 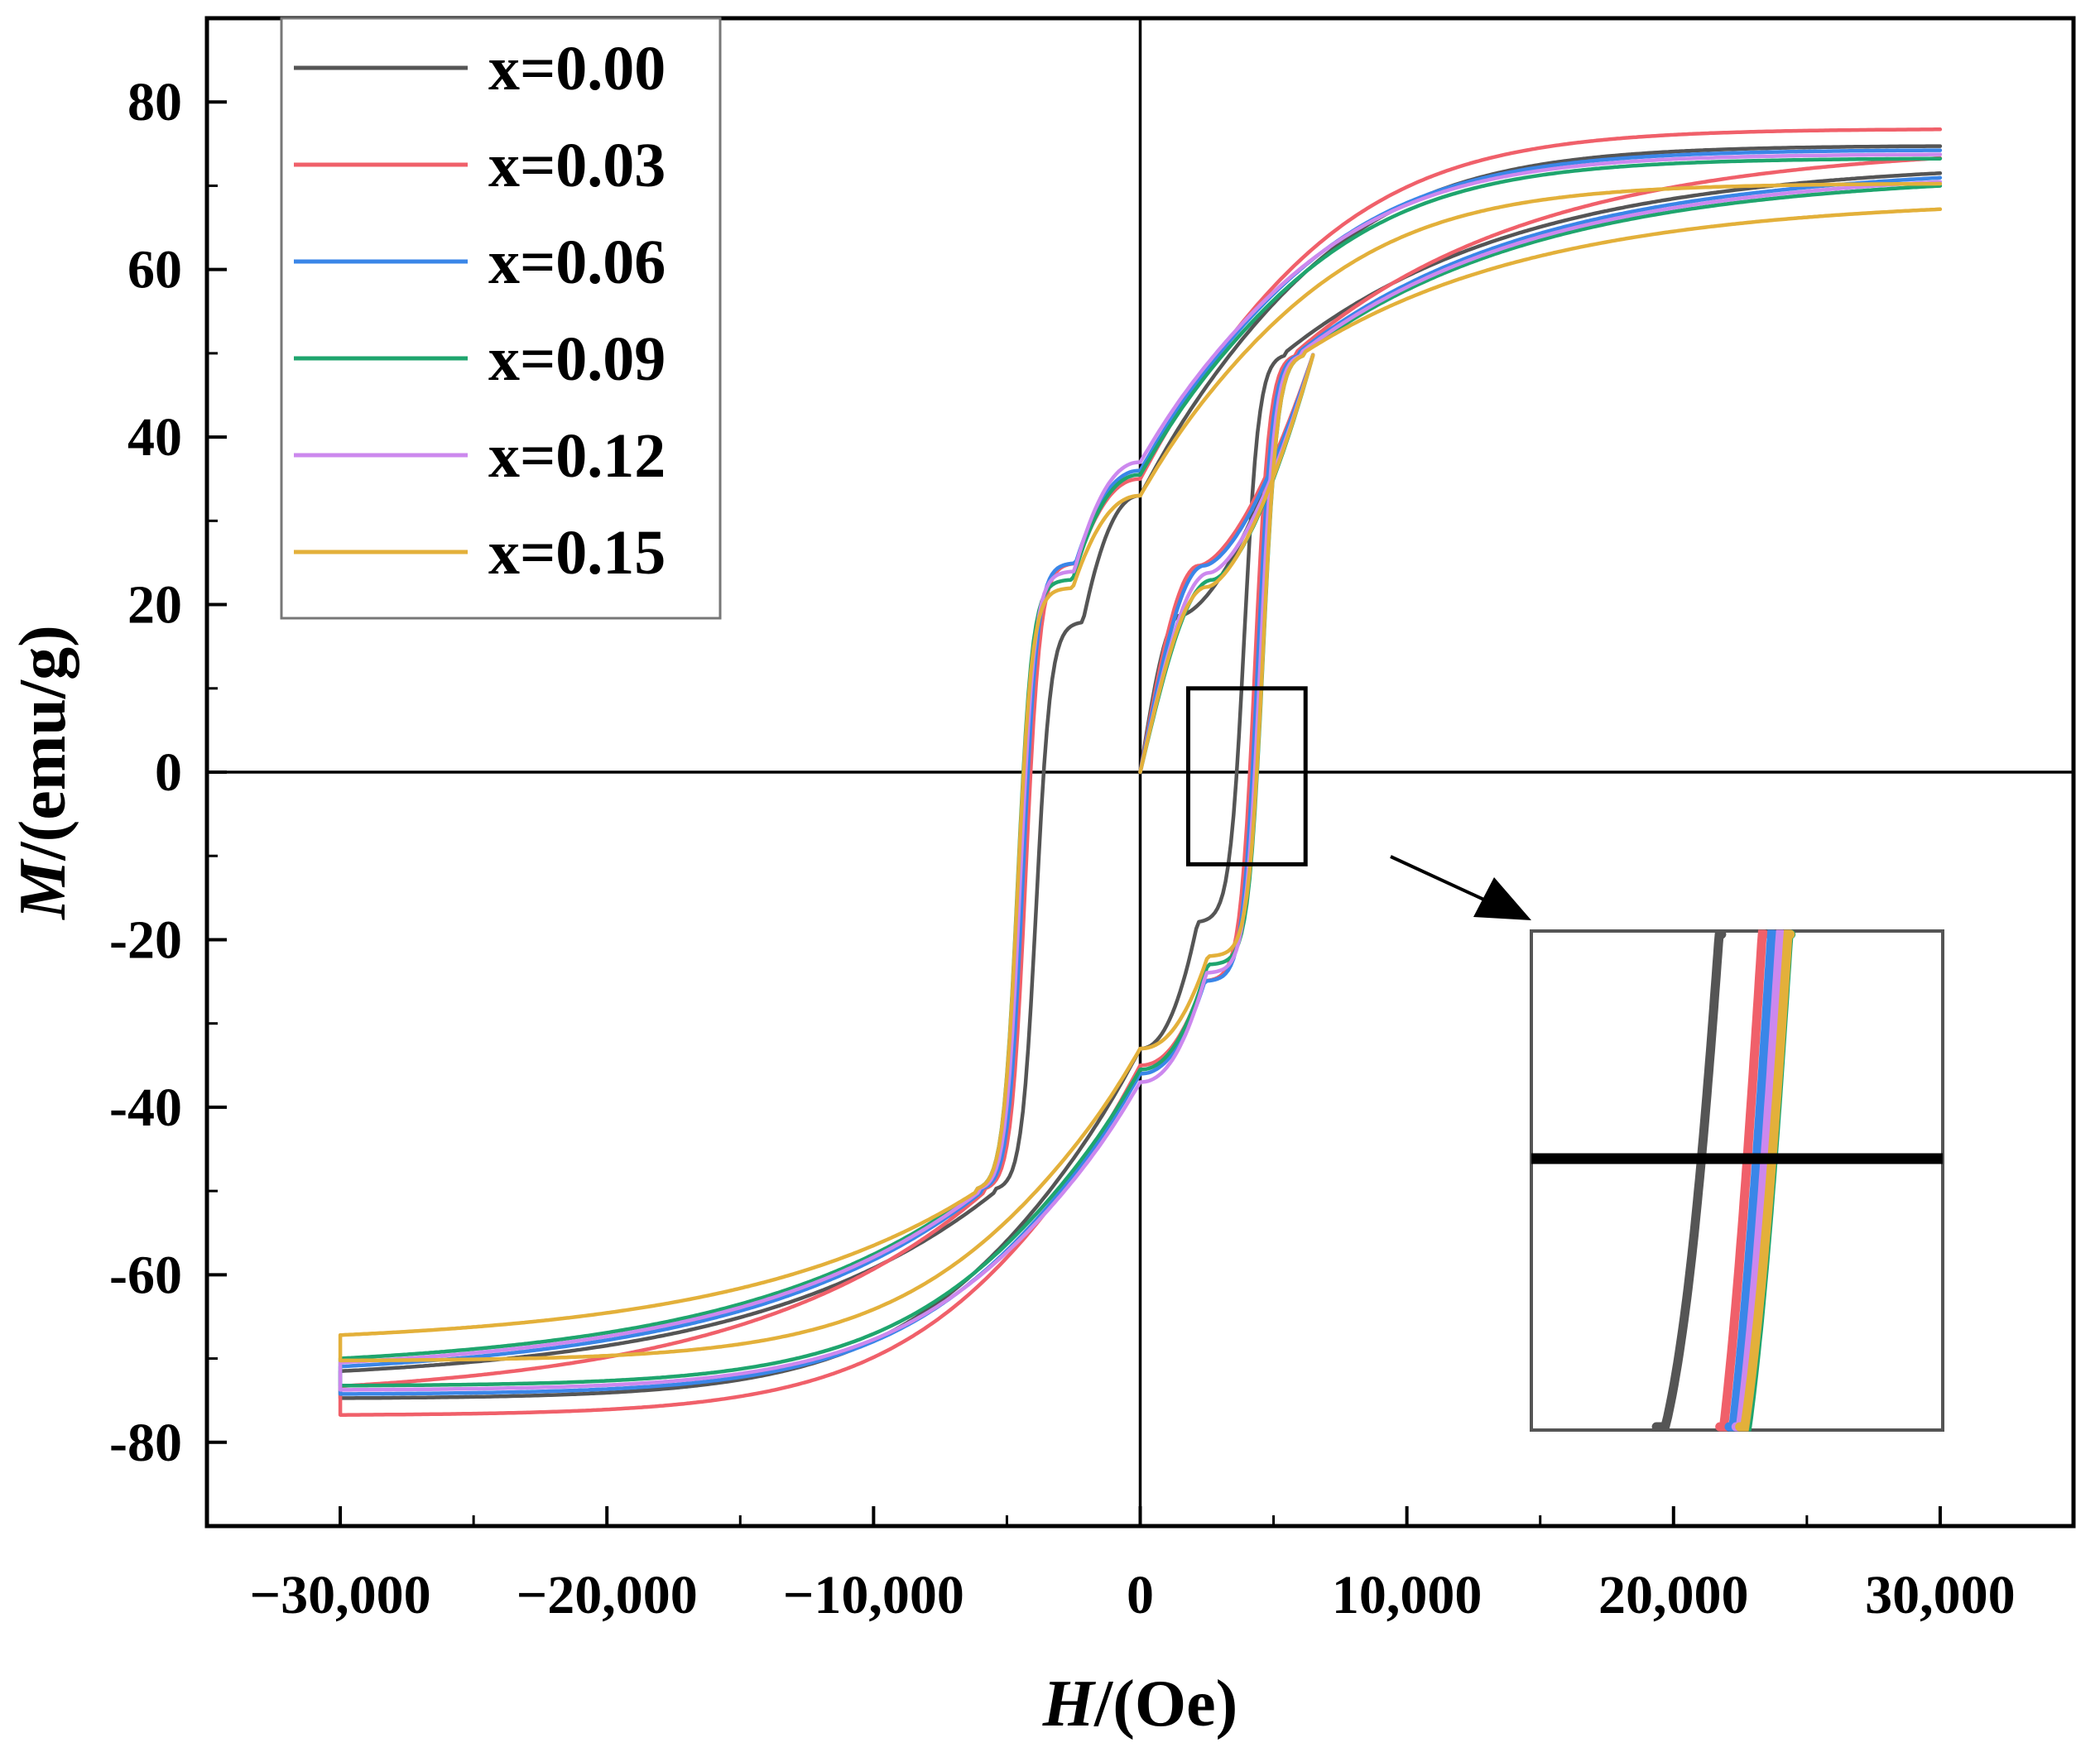 I want to click on x-tick-label: −10,000, so click(x=873, y=1595).